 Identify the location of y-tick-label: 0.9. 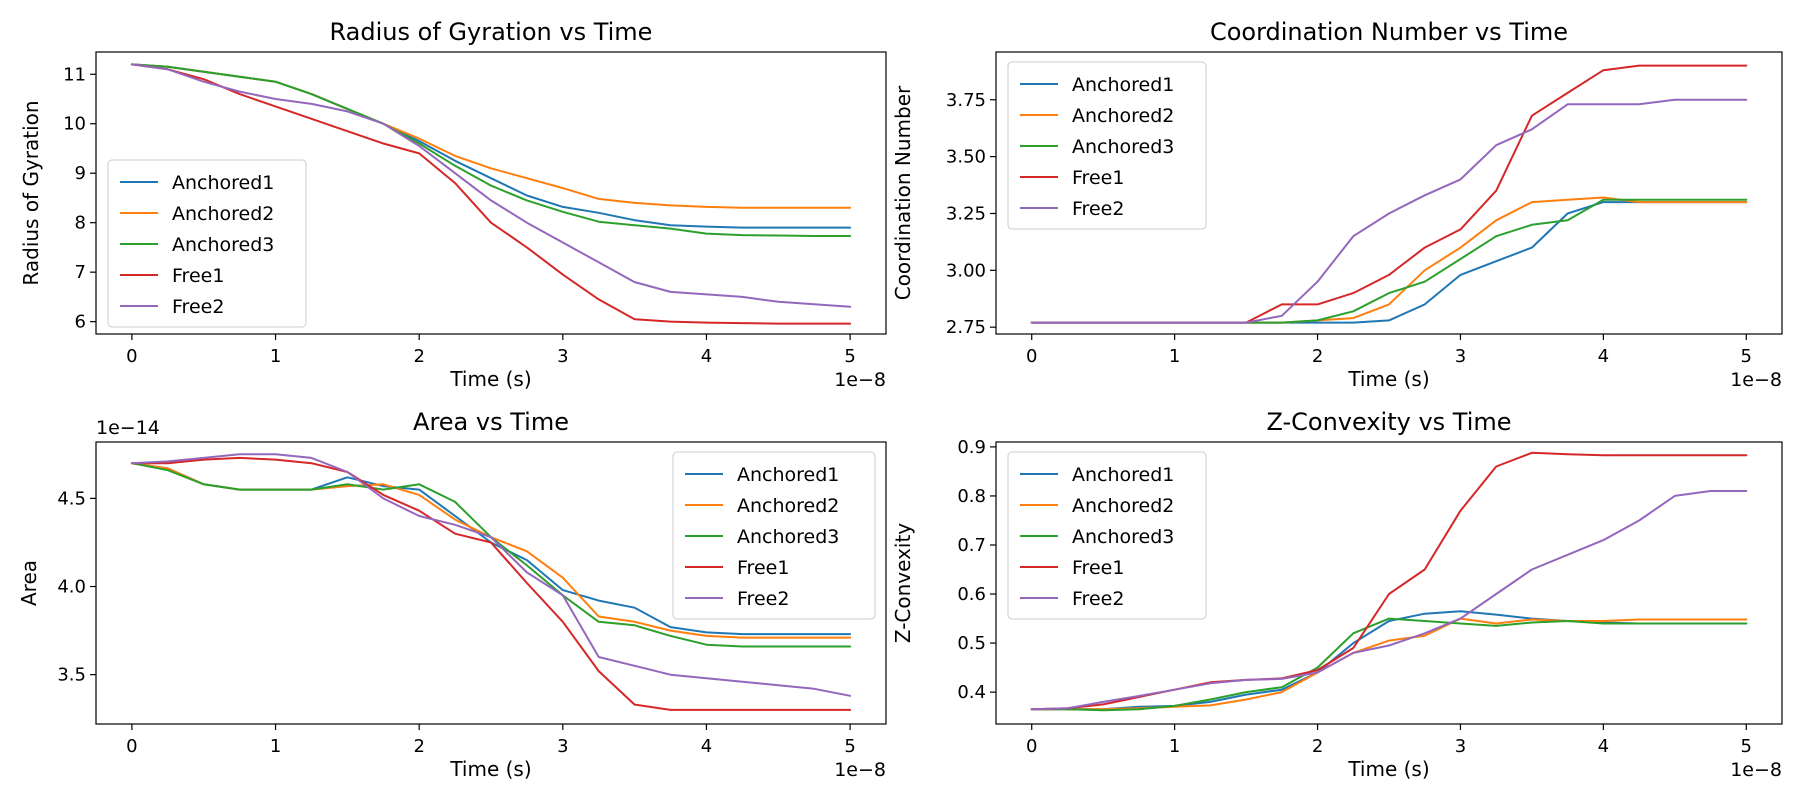
(971, 447).